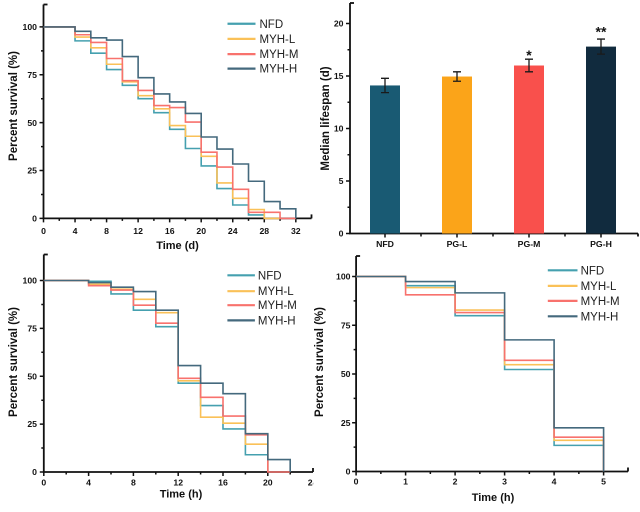 This screenshot has width=640, height=512. I want to click on svg-text: PG-M, so click(529, 244).